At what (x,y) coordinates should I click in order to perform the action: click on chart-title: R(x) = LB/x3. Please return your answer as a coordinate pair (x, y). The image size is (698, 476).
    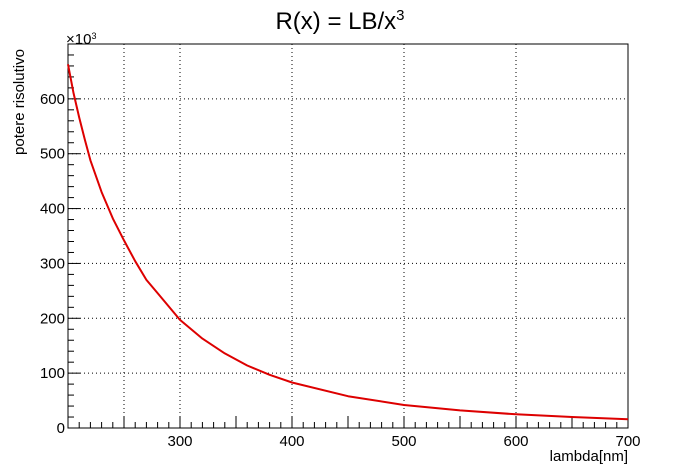
    Looking at the image, I should click on (339, 21).